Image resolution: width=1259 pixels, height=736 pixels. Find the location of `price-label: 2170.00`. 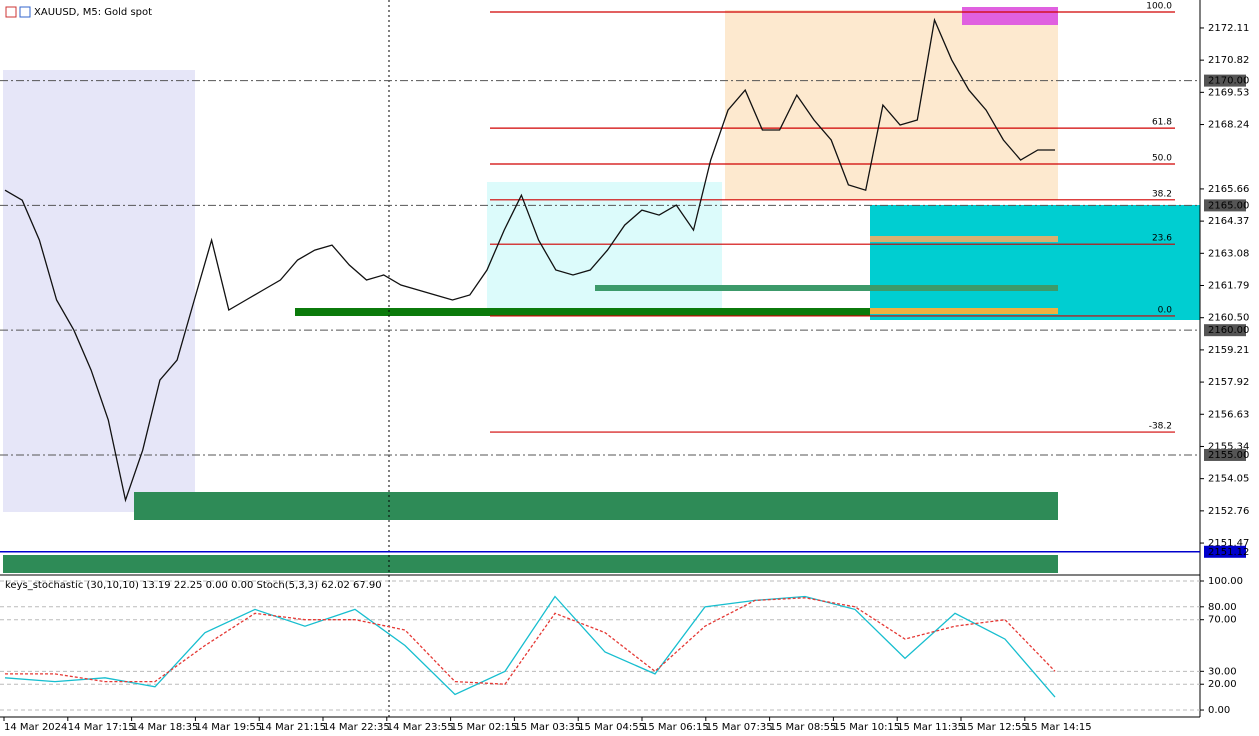

price-label: 2170.00 is located at coordinates (1228, 81).